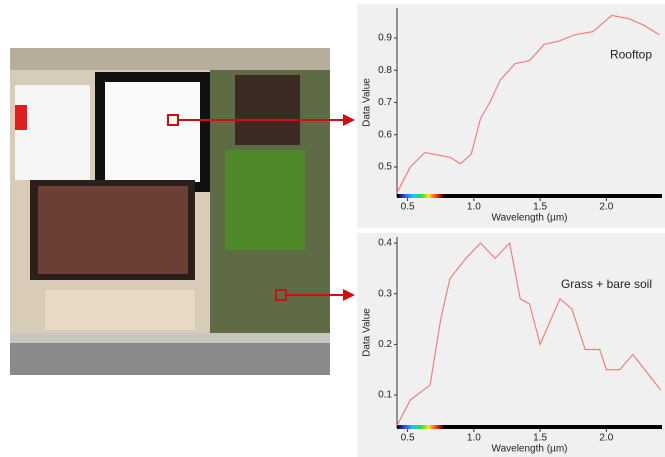 This screenshot has height=457, width=665. Describe the element at coordinates (385, 134) in the screenshot. I see `y-tick-label: 0.6` at that location.